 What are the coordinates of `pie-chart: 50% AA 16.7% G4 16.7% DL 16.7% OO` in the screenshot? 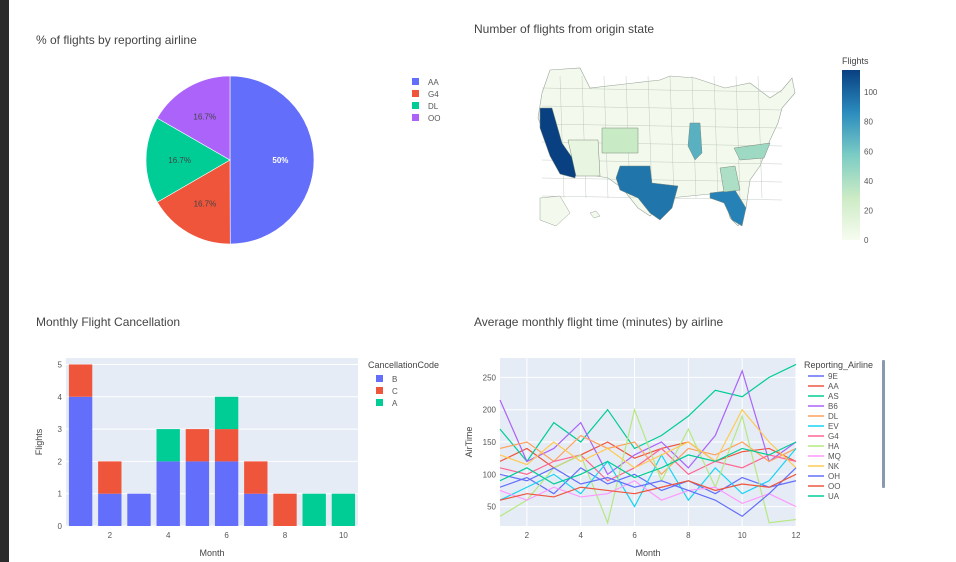 It's located at (292, 160).